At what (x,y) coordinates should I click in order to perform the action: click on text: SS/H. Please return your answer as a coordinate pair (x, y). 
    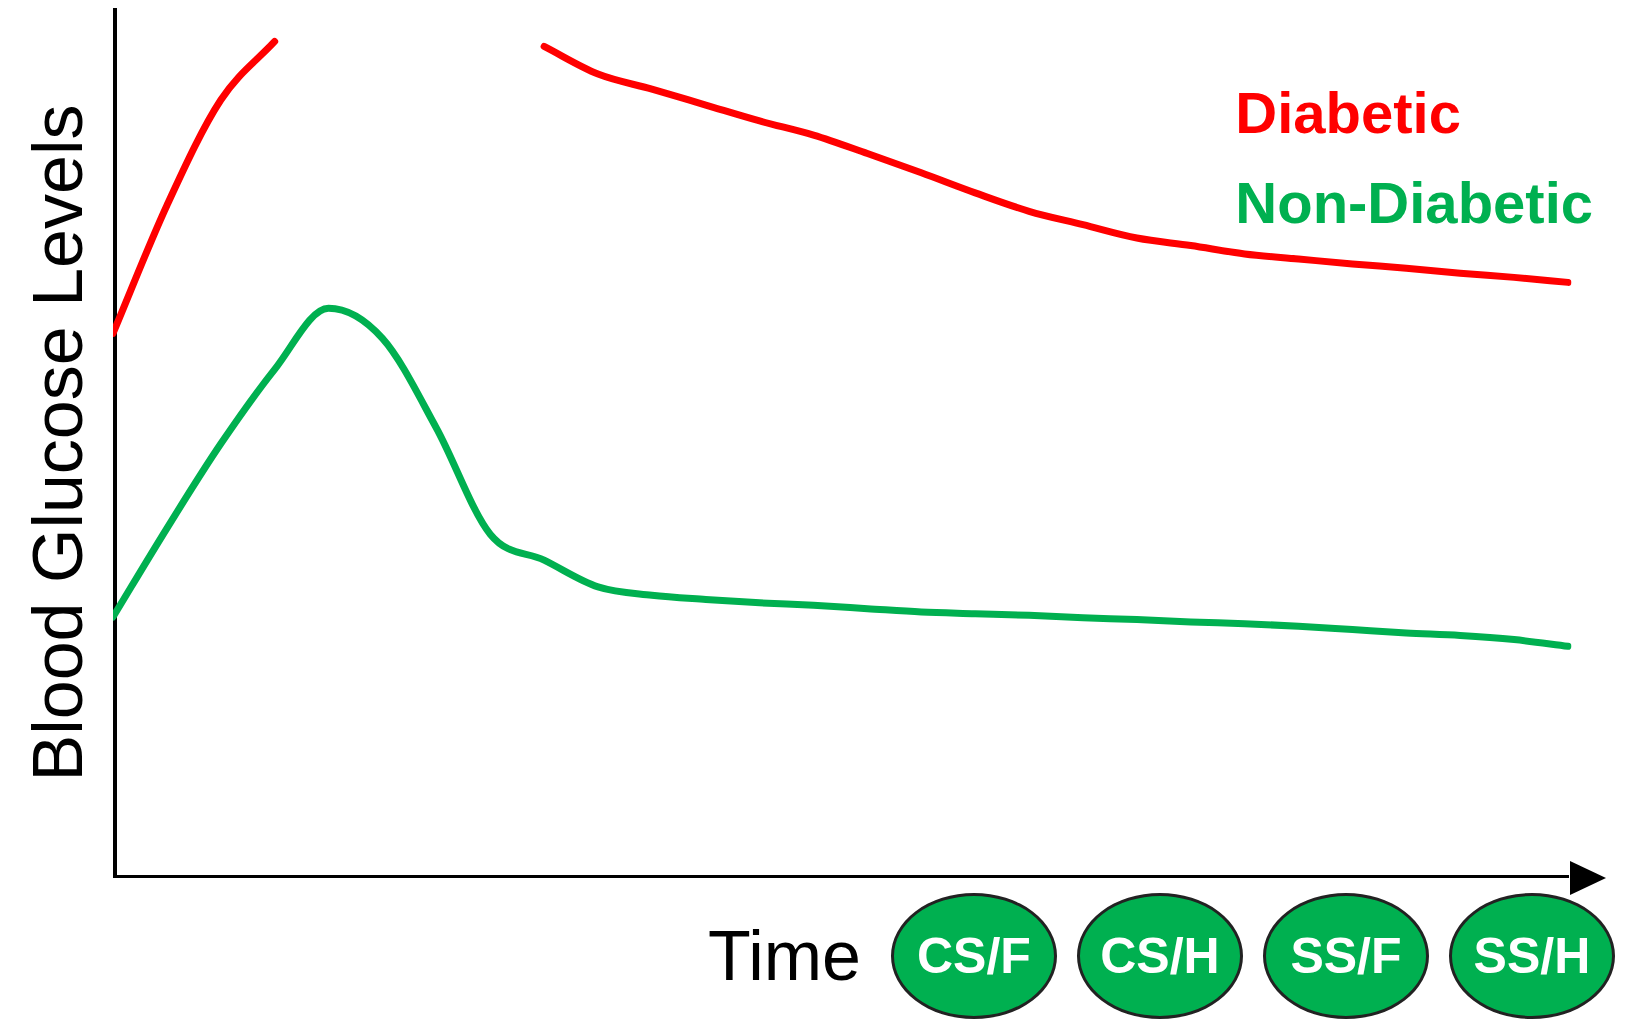
    Looking at the image, I should click on (1532, 956).